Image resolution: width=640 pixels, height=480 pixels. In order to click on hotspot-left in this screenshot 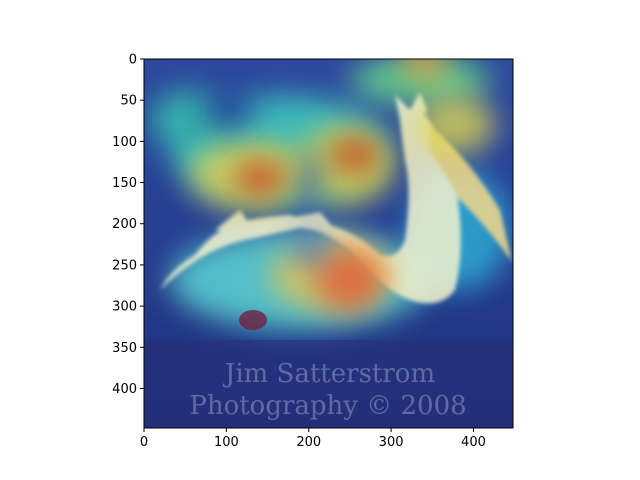, I will do `click(260, 178)`.